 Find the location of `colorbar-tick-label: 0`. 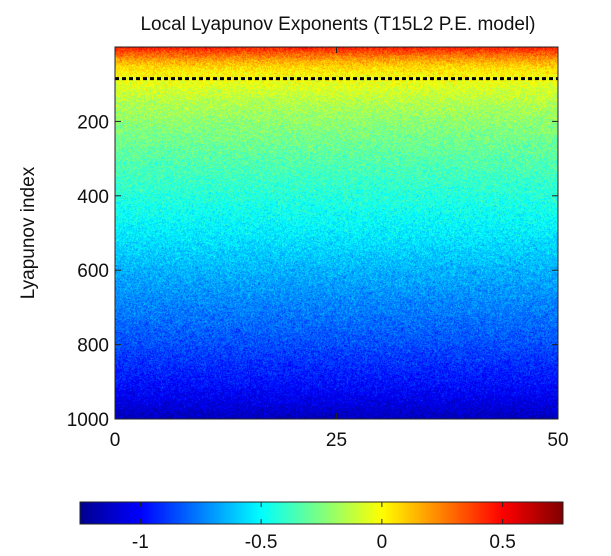

colorbar-tick-label: 0 is located at coordinates (382, 542).